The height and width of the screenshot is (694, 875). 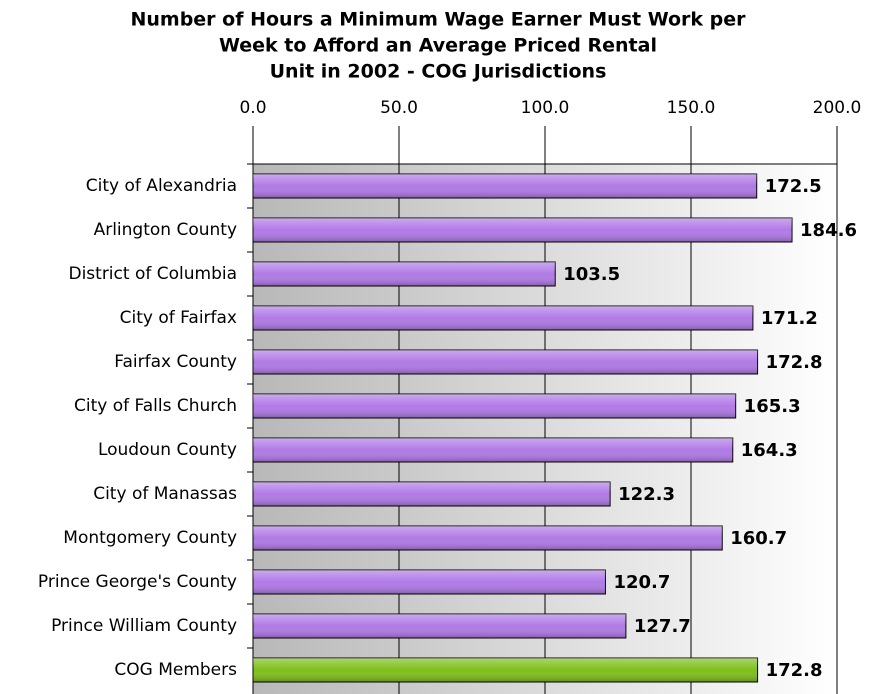 What do you see at coordinates (793, 186) in the screenshot?
I see `data-label: 172.5` at bounding box center [793, 186].